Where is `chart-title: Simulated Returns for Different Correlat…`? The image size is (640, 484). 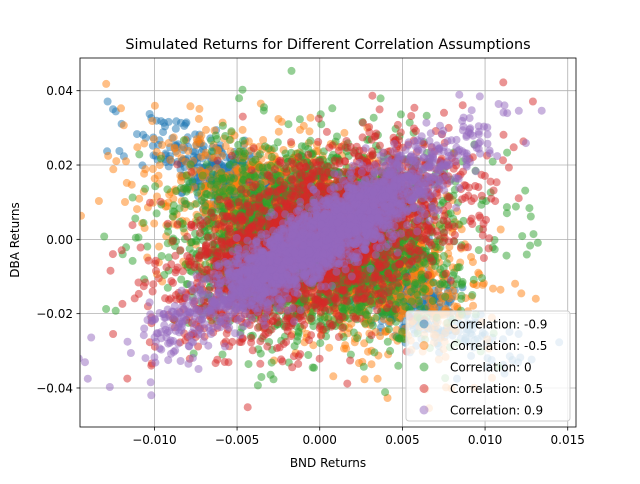 chart-title: Simulated Returns for Different Correlat… is located at coordinates (327, 45).